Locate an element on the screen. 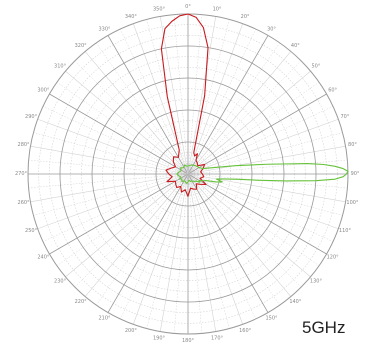 This screenshot has height=344, width=367. angle-tick-label: 130° is located at coordinates (316, 281).